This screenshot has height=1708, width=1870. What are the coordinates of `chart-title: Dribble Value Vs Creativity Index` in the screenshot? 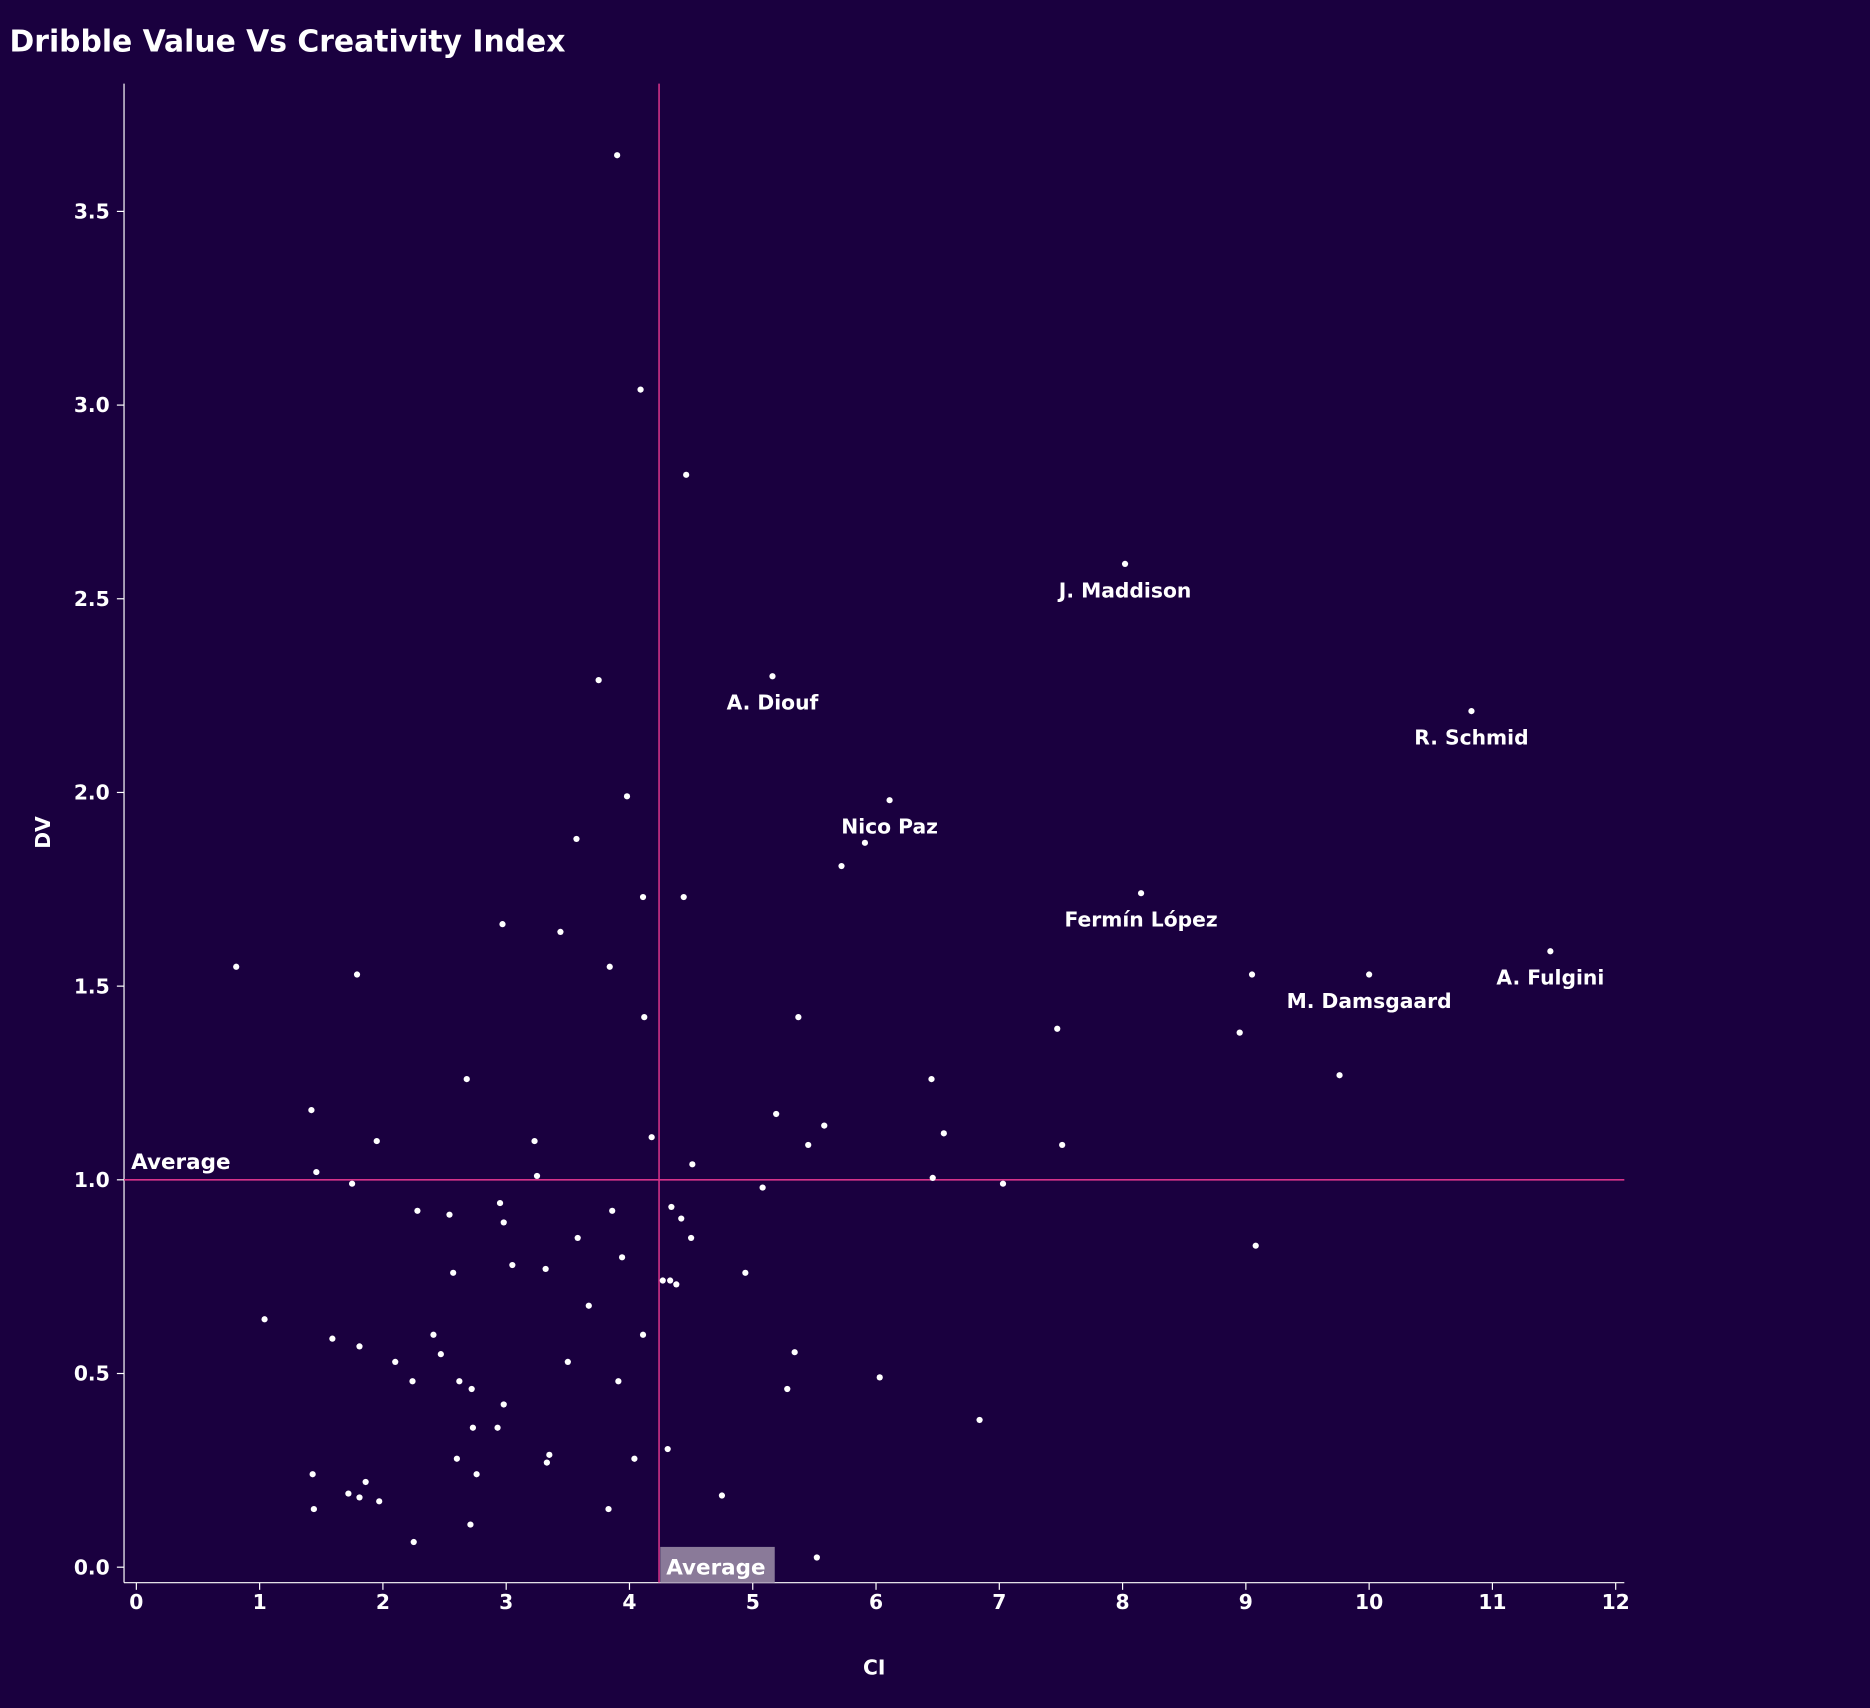 It's located at (288, 41).